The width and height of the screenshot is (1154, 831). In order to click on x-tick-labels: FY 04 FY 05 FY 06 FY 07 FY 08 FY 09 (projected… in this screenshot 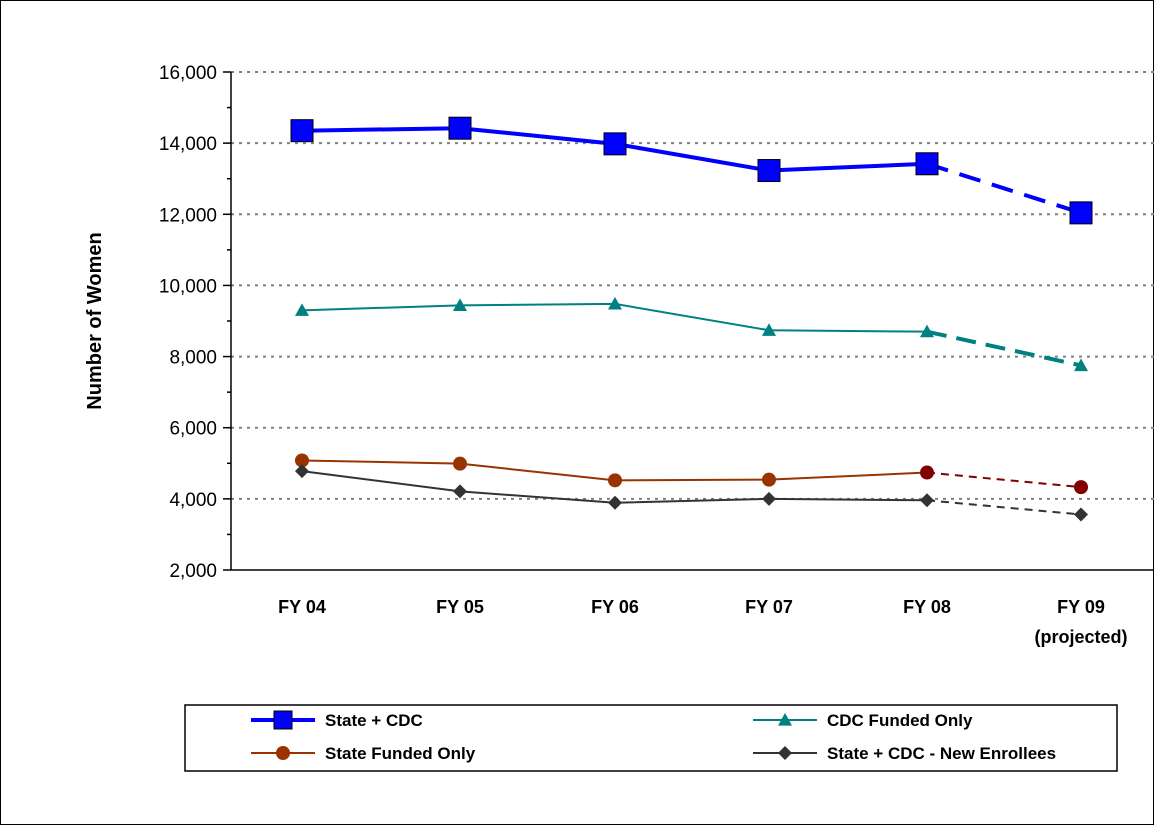, I will do `click(702, 622)`.